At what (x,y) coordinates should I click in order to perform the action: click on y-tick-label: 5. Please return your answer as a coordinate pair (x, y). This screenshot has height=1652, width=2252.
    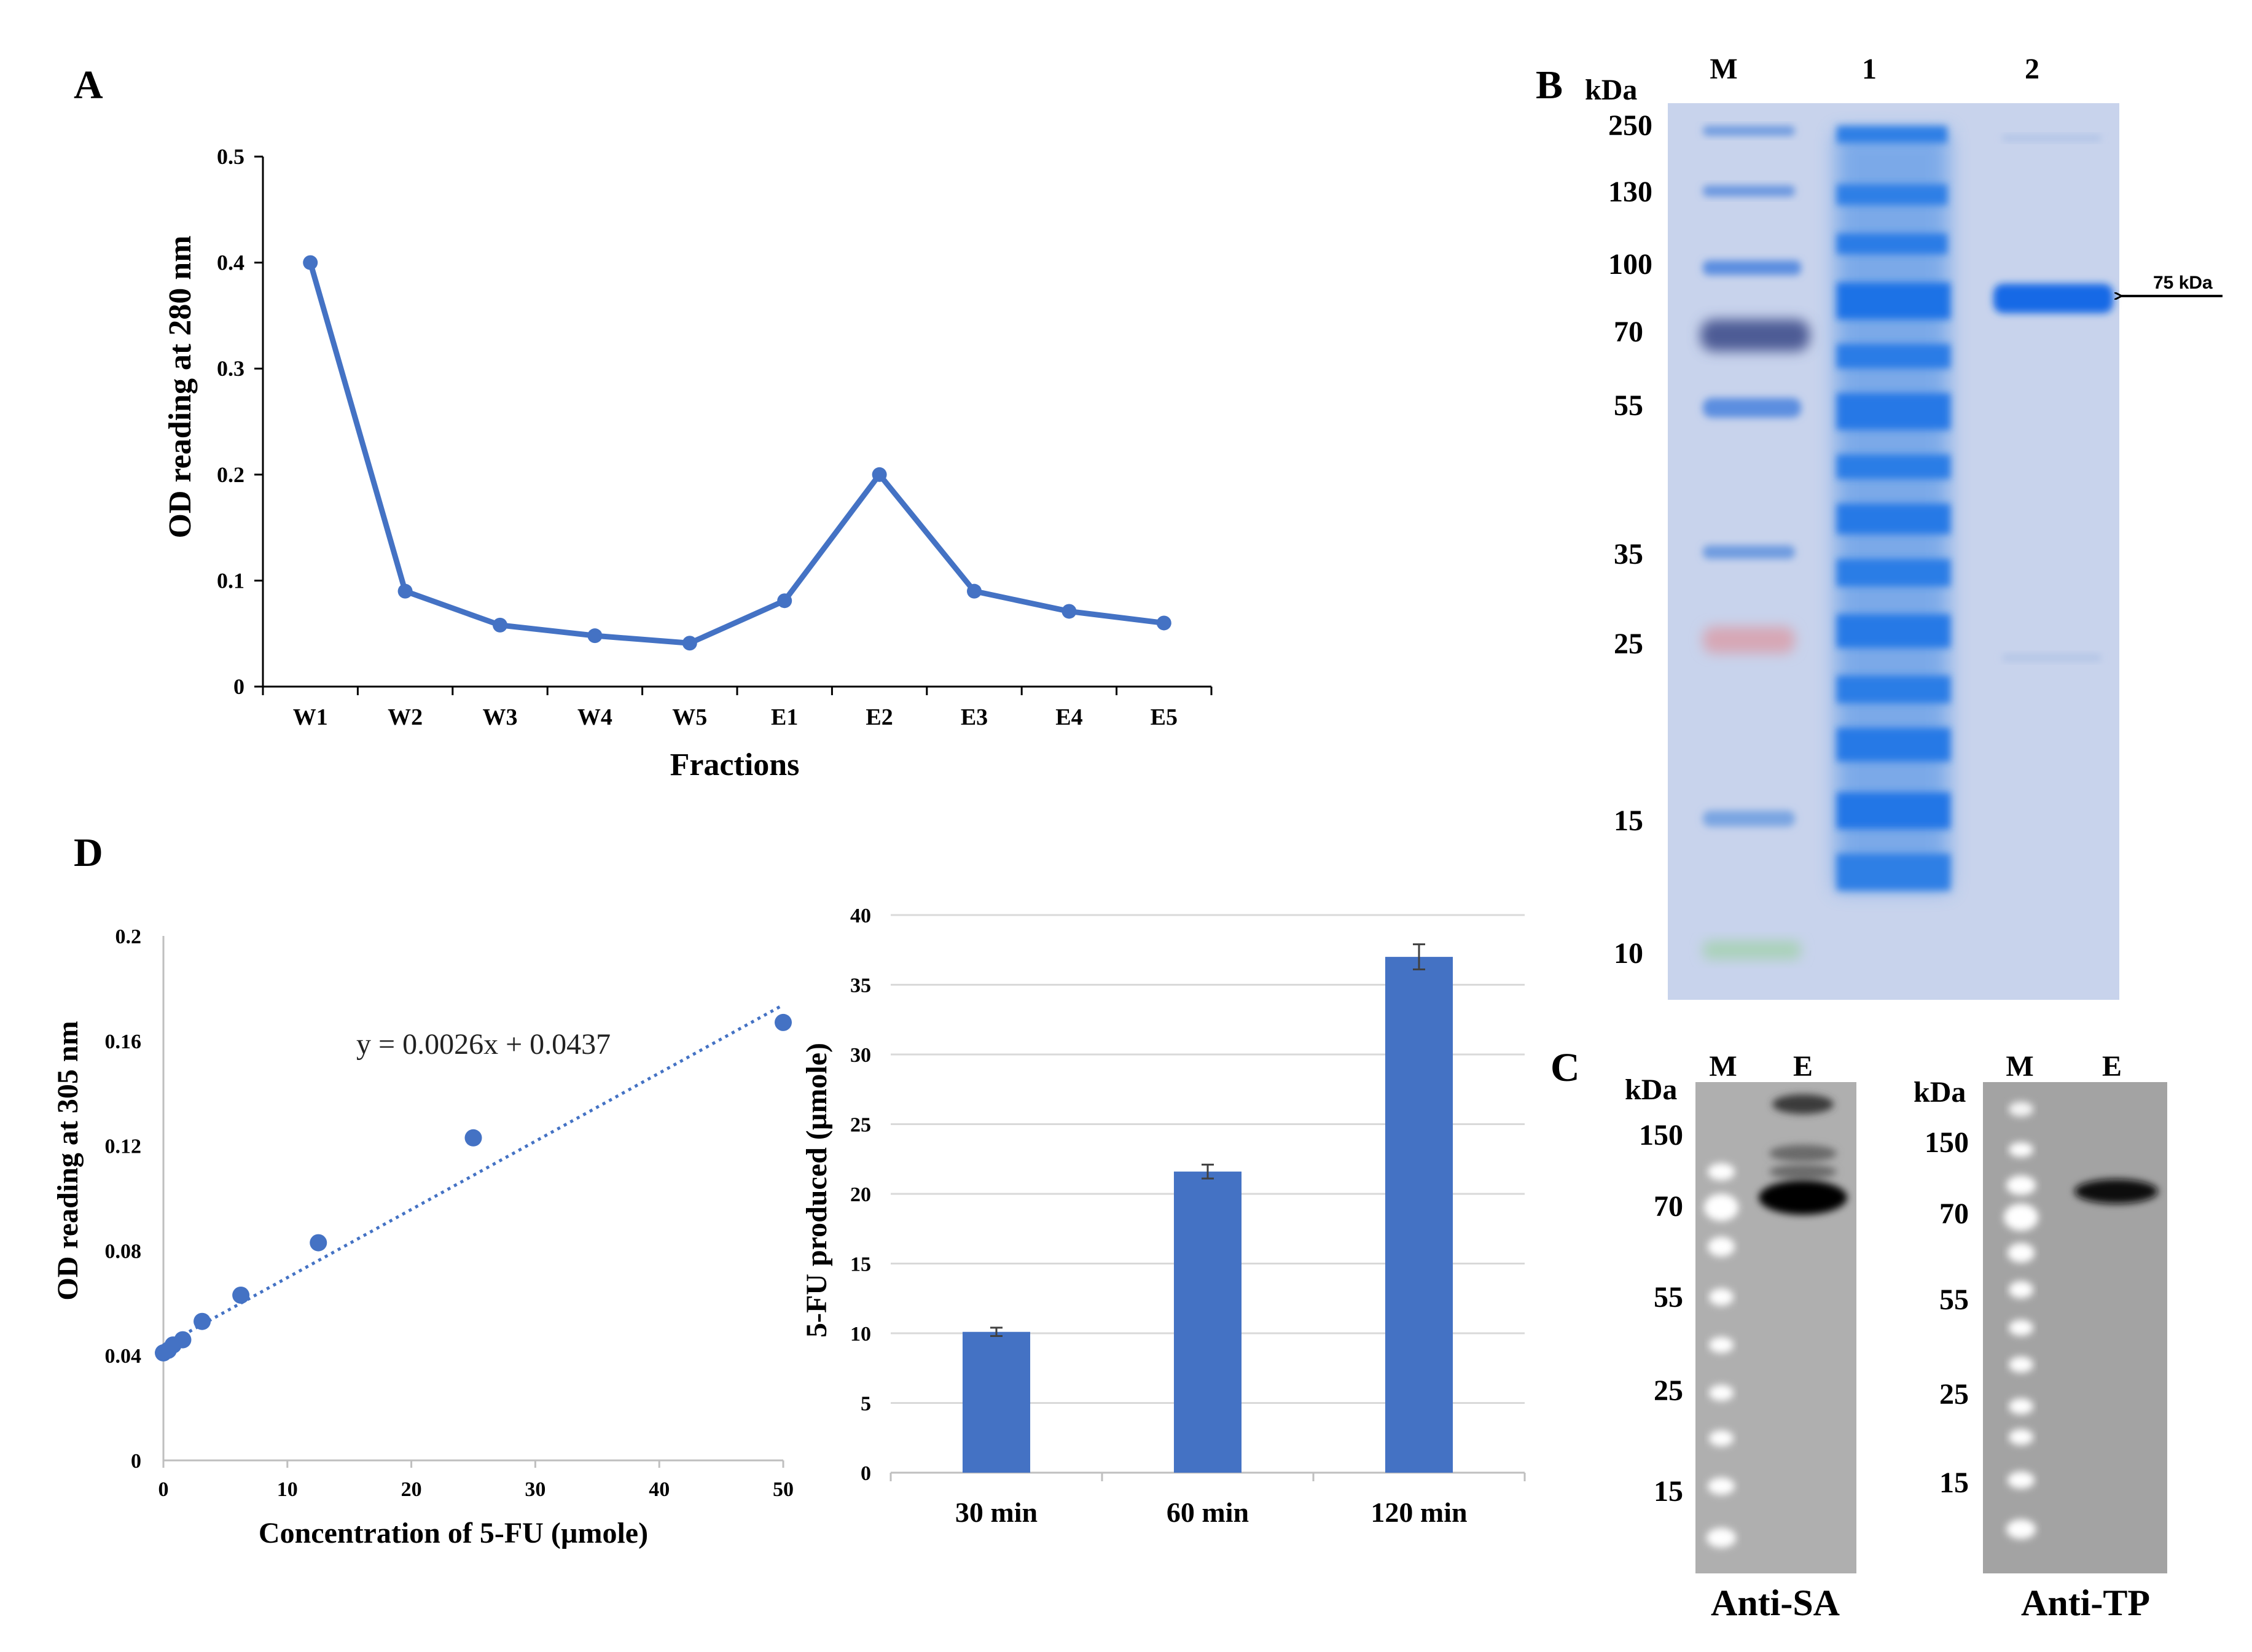
    Looking at the image, I should click on (866, 1404).